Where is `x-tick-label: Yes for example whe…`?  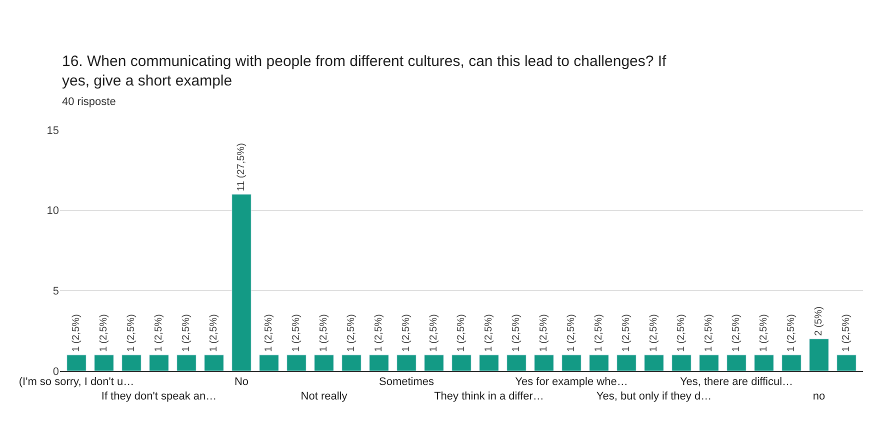
x-tick-label: Yes for example whe… is located at coordinates (571, 382).